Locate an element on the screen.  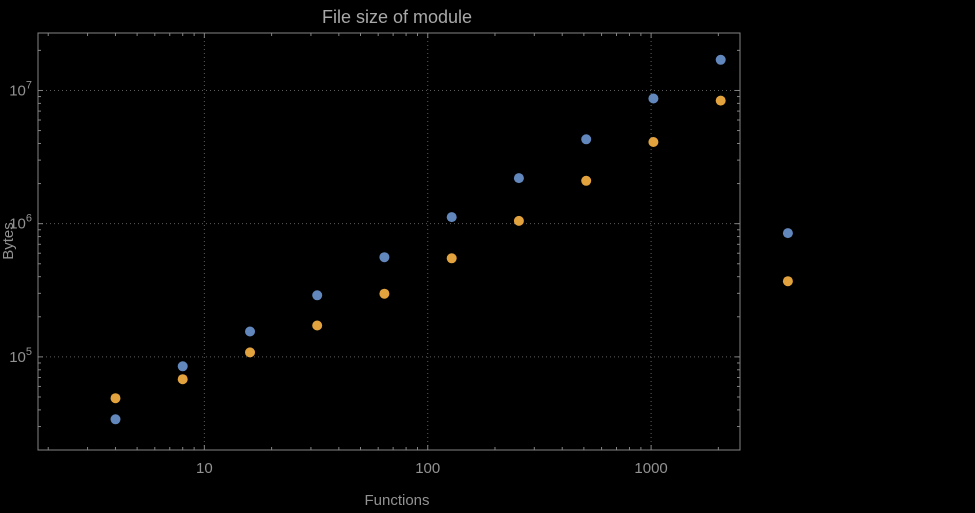
point-blue-x4096 is located at coordinates (787, 233).